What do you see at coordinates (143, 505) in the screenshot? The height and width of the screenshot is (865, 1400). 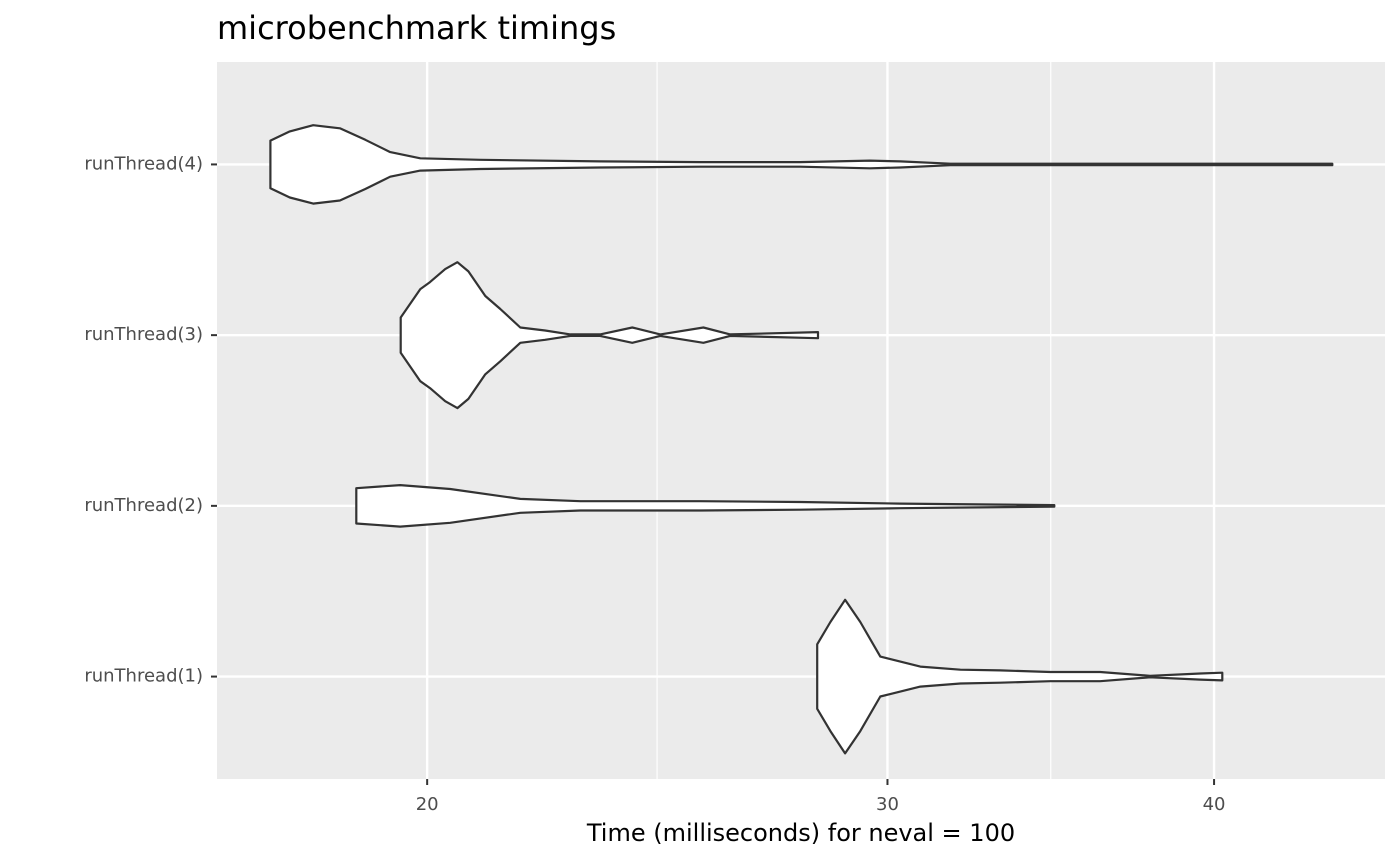 I see `y-tick-label: runThread(2)` at bounding box center [143, 505].